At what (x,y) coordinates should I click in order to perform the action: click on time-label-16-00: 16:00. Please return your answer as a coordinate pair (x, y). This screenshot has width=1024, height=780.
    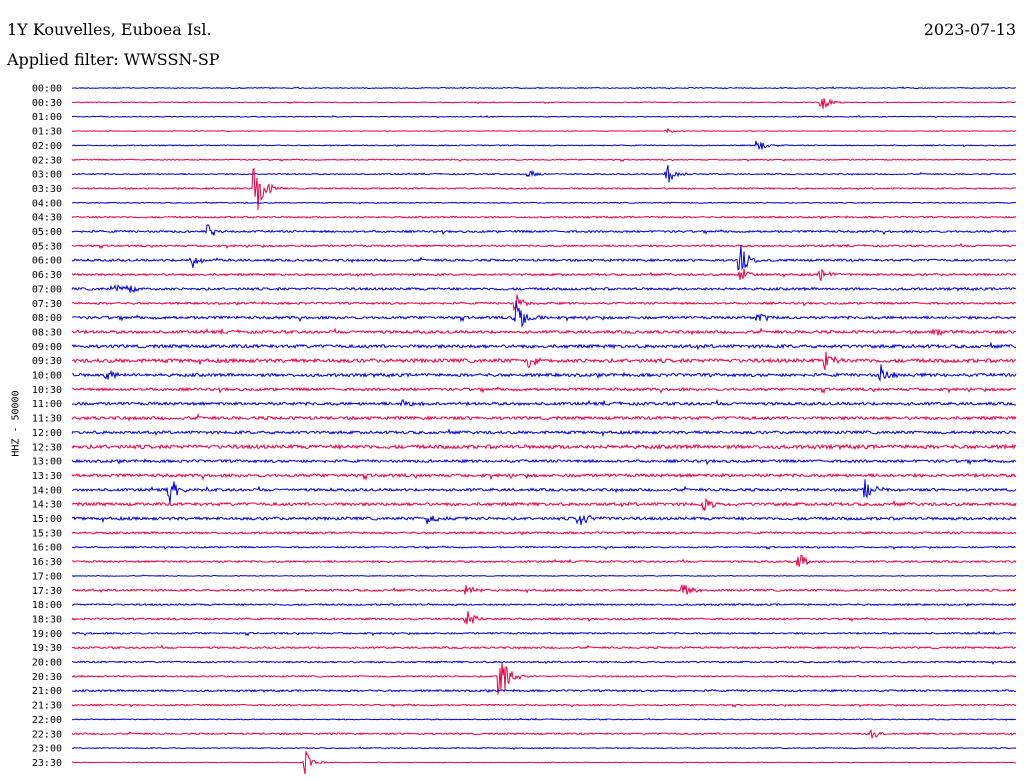
    Looking at the image, I should click on (47, 548).